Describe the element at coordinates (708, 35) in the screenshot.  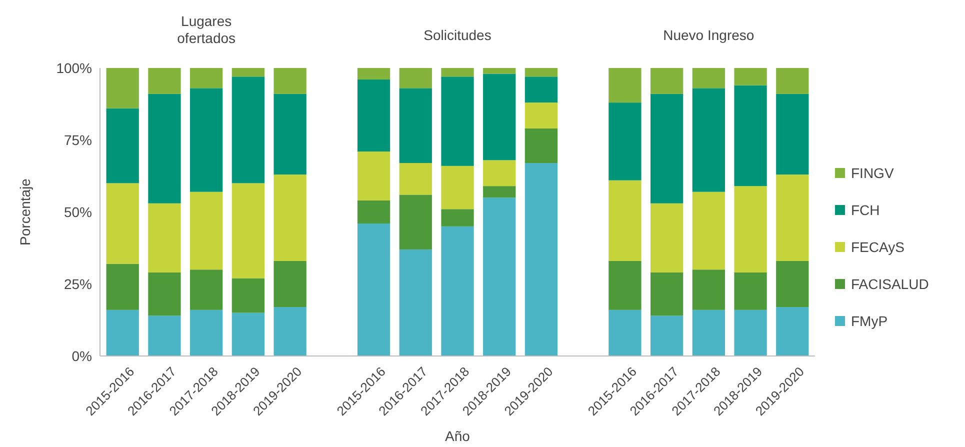
I see `text: Nuevo Ingreso` at that location.